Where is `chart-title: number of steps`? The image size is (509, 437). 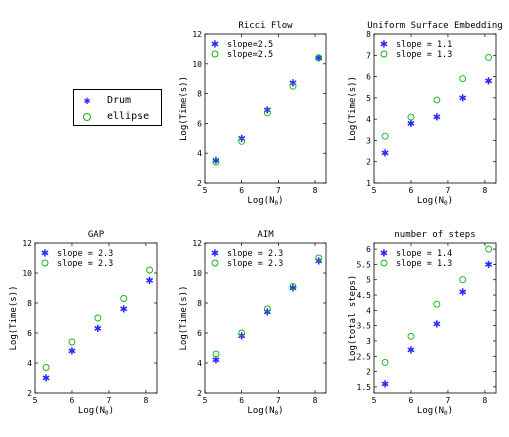
chart-title: number of steps is located at coordinates (434, 235).